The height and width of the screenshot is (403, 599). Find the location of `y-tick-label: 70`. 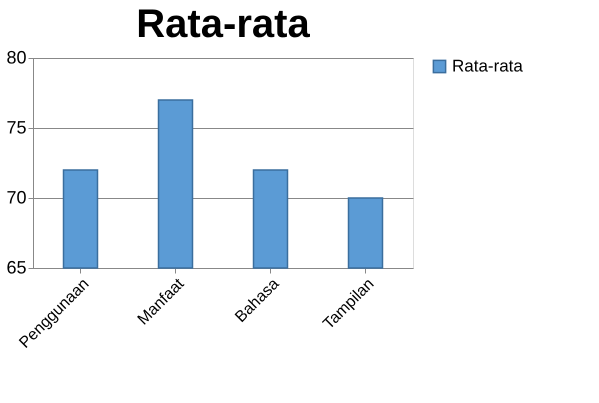

y-tick-label: 70 is located at coordinates (16, 198).